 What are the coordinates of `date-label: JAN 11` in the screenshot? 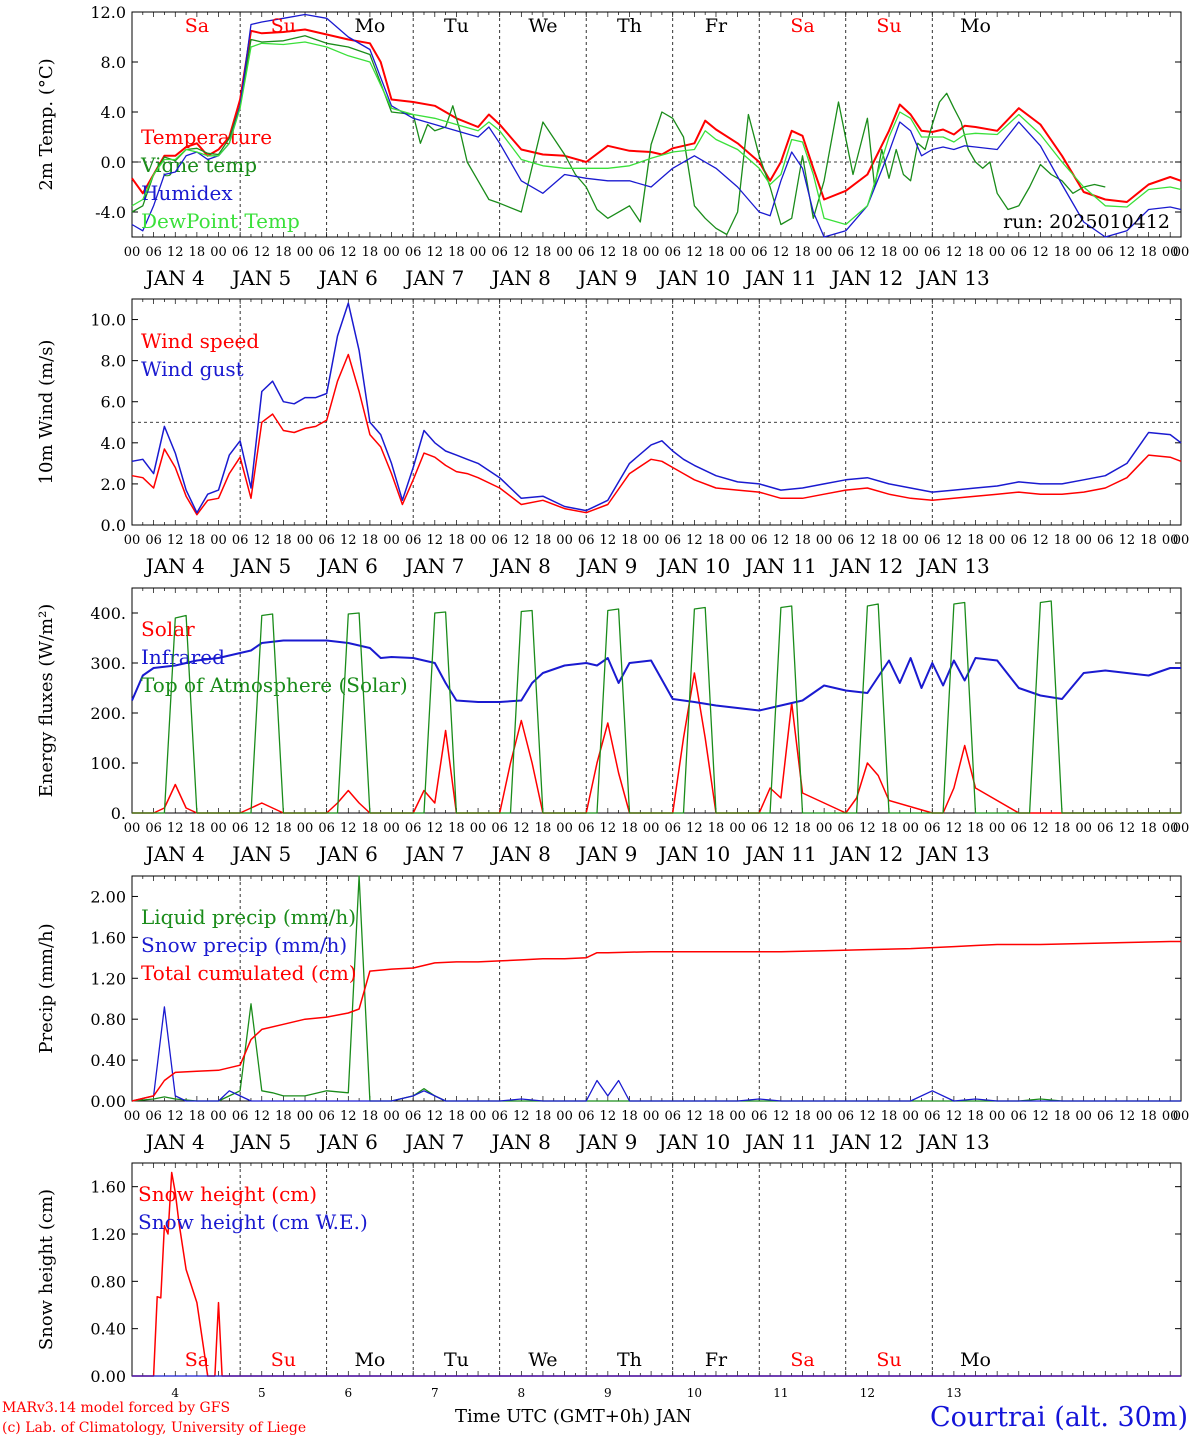 It's located at (780, 278).